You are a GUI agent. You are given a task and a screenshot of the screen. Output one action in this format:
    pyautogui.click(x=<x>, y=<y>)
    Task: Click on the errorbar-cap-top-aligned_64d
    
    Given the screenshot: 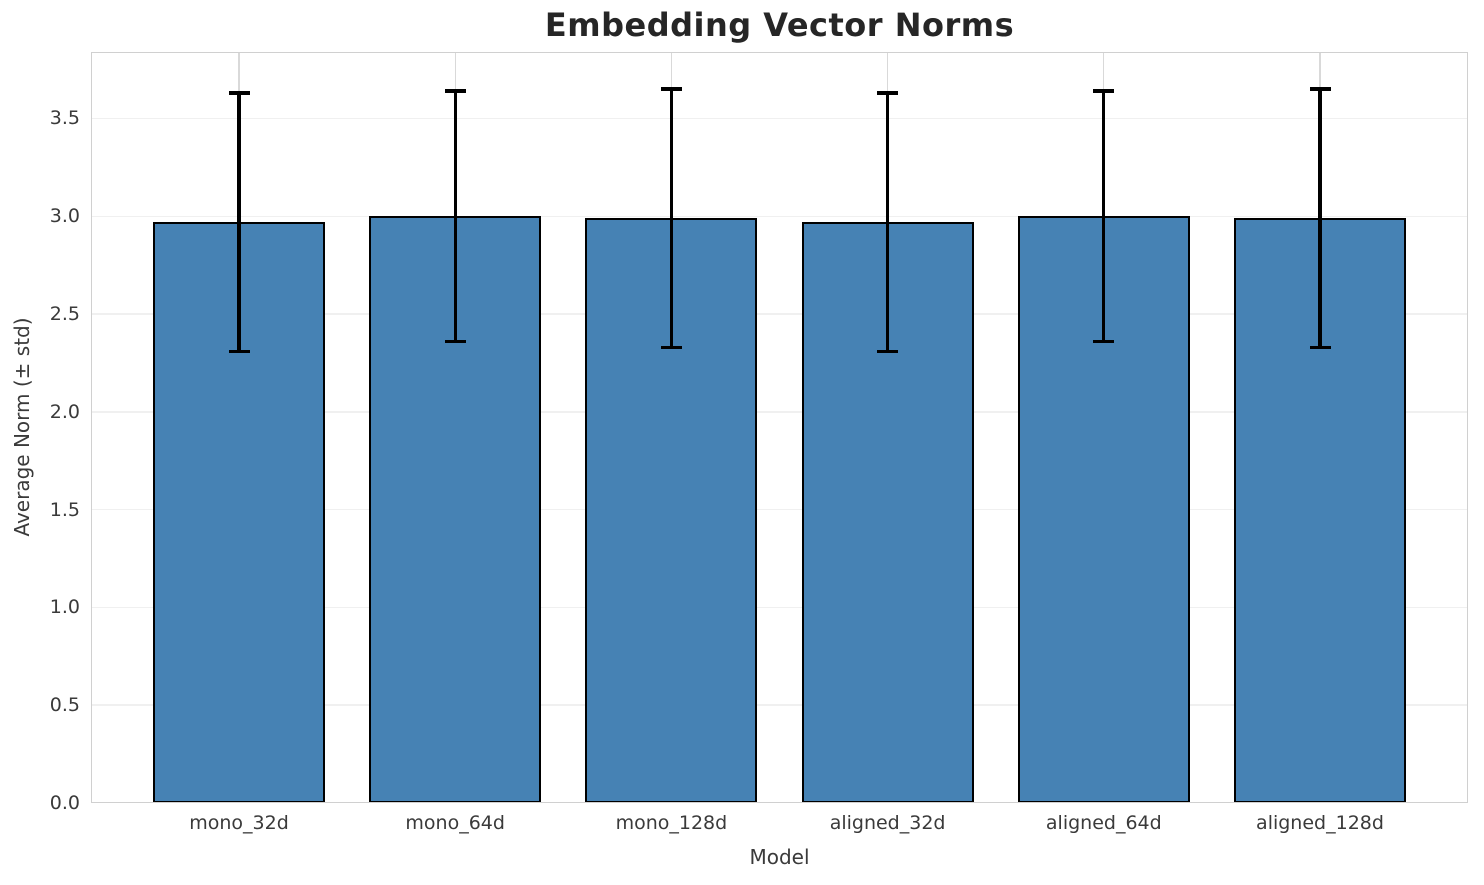 What is the action you would take?
    pyautogui.click(x=1104, y=91)
    